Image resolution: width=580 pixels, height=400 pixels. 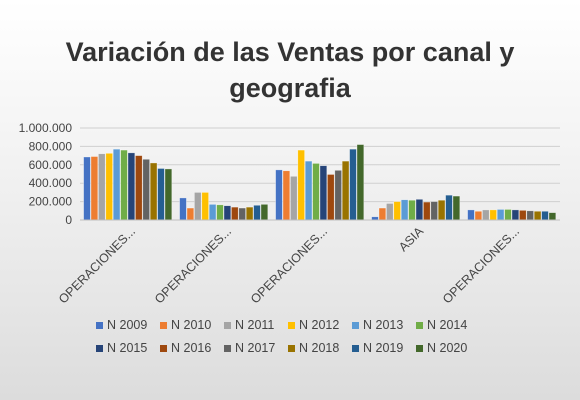 I want to click on legend-label: N 2018, so click(x=319, y=348).